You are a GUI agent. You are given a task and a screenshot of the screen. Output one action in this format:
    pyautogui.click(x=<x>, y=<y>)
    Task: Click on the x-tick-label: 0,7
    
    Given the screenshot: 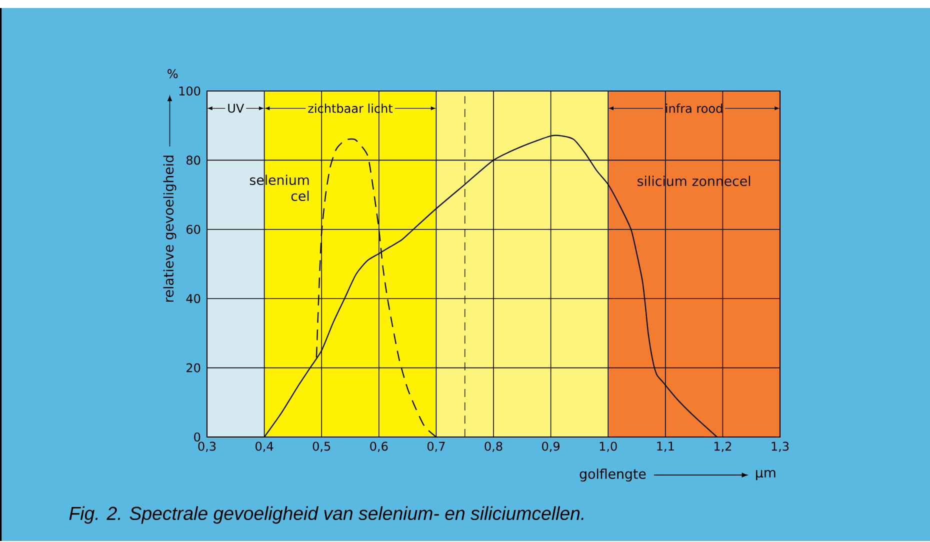 What is the action you would take?
    pyautogui.click(x=436, y=447)
    